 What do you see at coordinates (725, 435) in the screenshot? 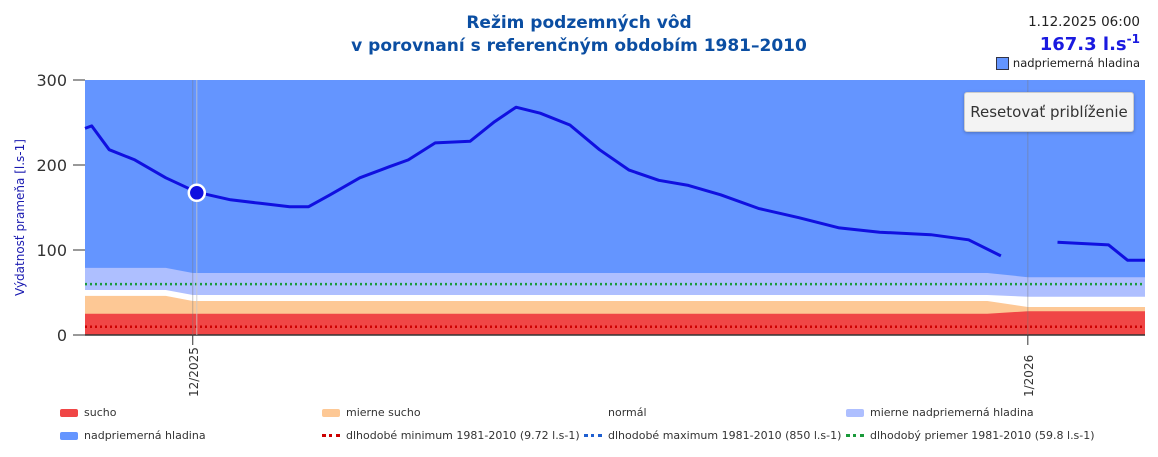
I see `legend-label: dlhodobé maximum 1981-2010 (850 l.s-1)` at bounding box center [725, 435].